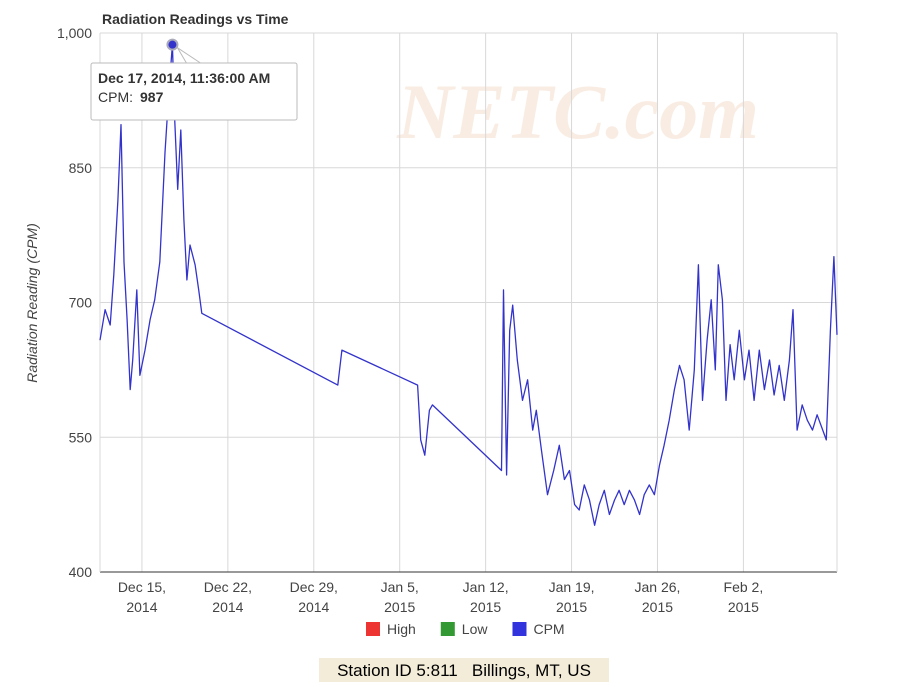 This screenshot has width=903, height=696. Describe the element at coordinates (400, 597) in the screenshot. I see `x-tick-label: Jan 5, 2015` at that location.